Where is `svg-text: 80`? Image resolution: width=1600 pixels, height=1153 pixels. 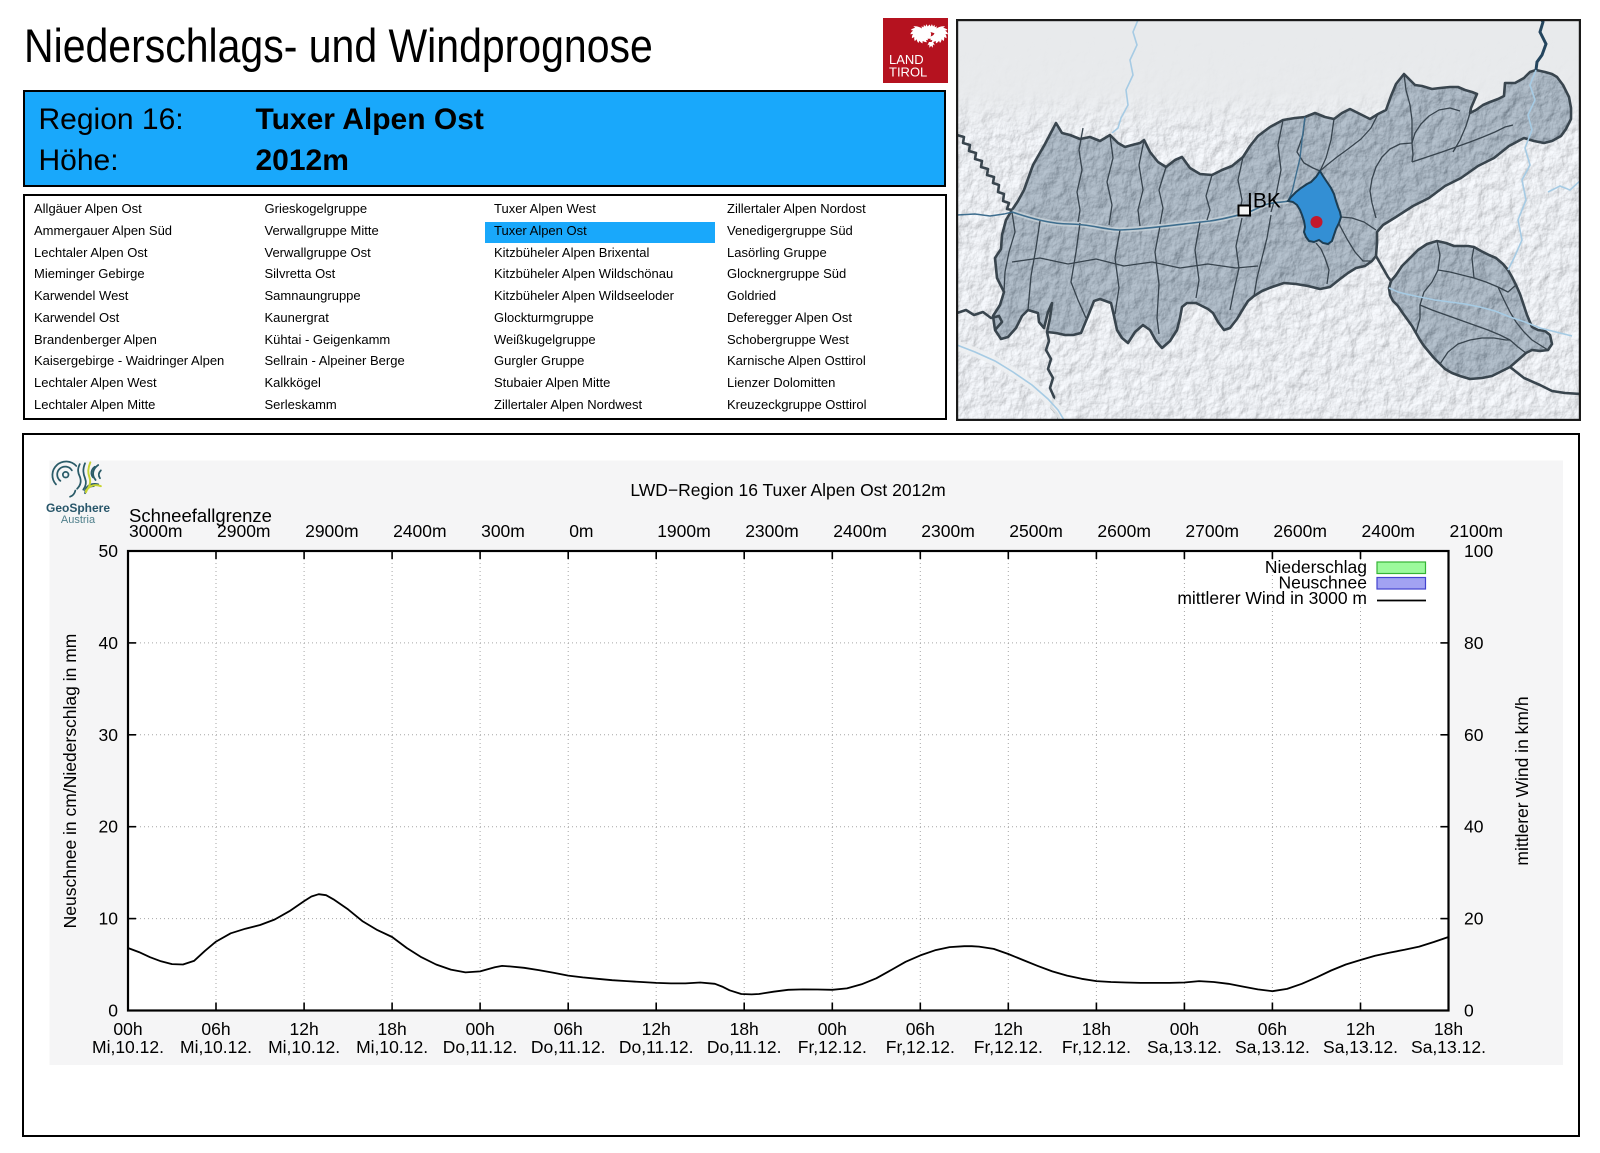 svg-text: 80 is located at coordinates (1474, 643).